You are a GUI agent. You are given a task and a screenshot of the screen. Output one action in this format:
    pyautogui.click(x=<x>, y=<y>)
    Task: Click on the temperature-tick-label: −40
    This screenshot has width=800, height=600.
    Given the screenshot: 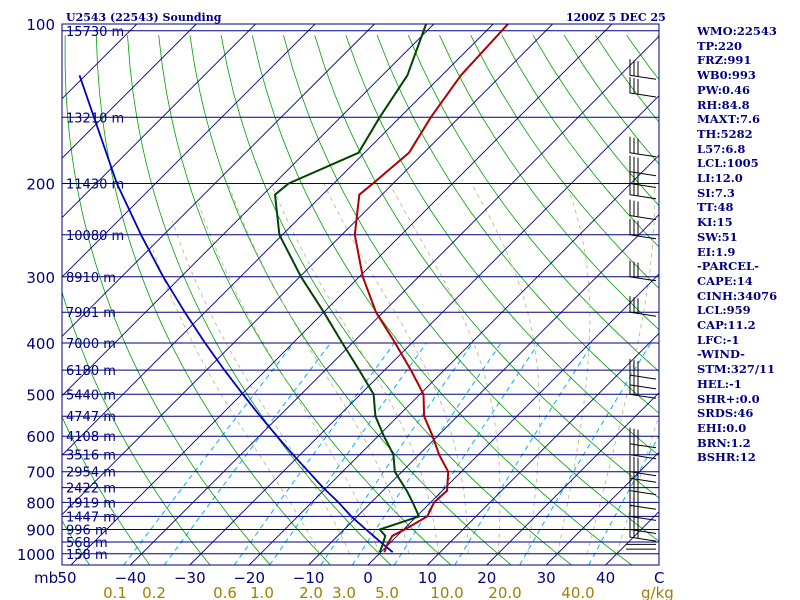 What is the action you would take?
    pyautogui.click(x=131, y=578)
    